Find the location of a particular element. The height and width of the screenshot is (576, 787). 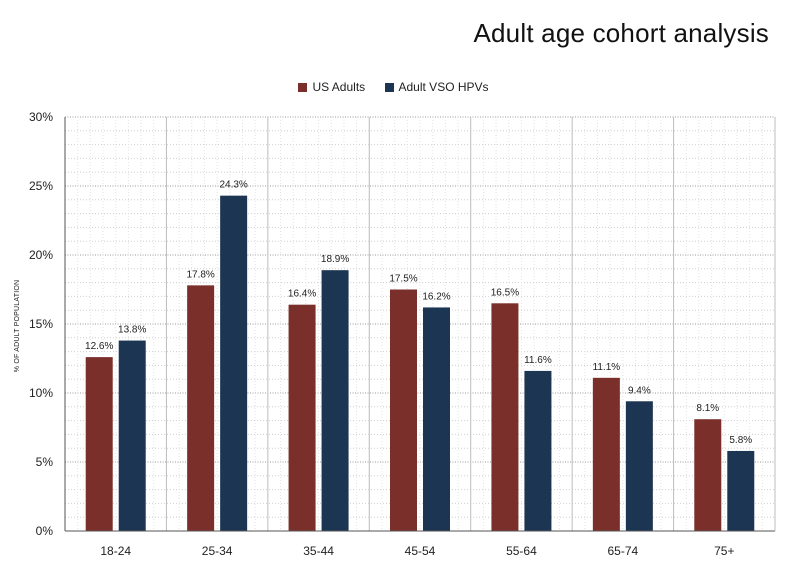

x-tick-label: 25-34 is located at coordinates (217, 551).